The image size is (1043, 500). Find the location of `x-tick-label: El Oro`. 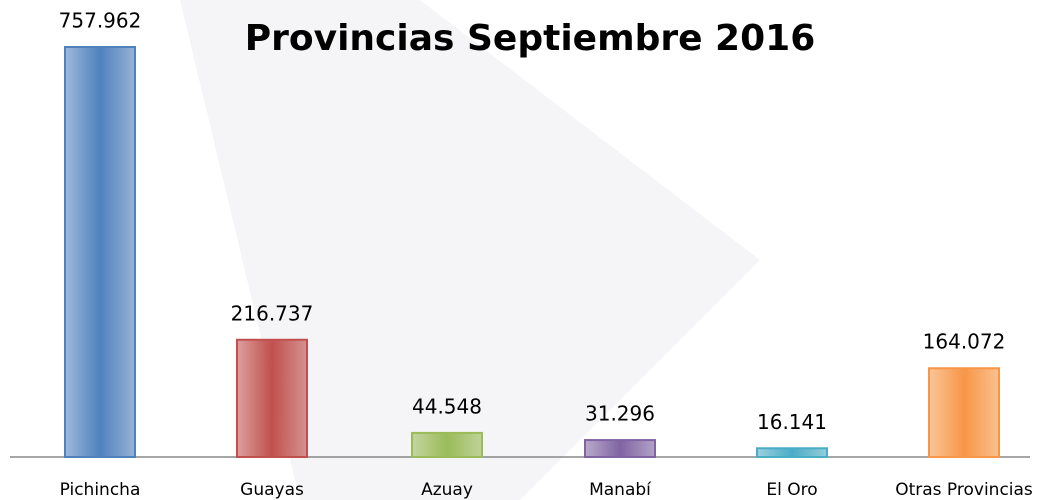

x-tick-label: El Oro is located at coordinates (791, 490).